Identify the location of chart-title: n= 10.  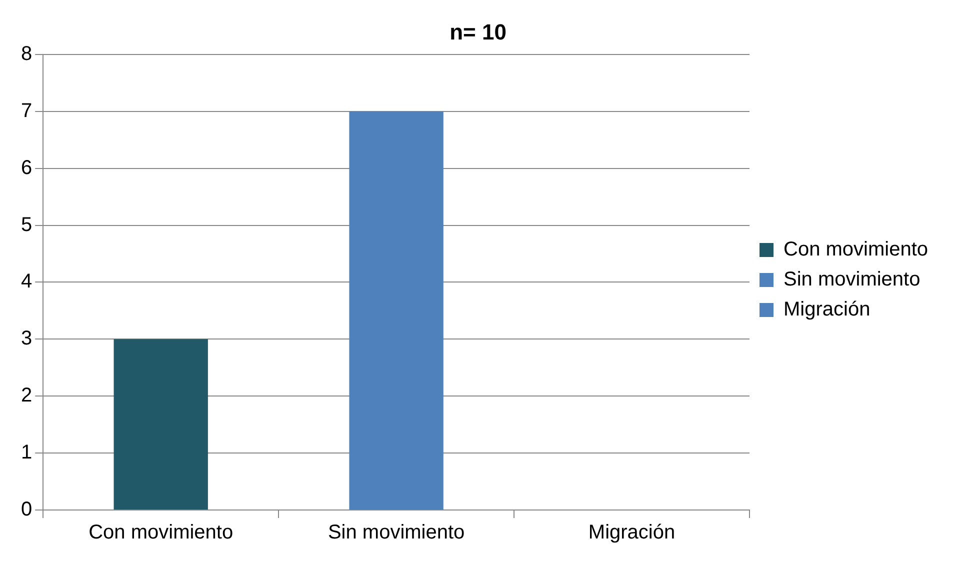
(478, 31).